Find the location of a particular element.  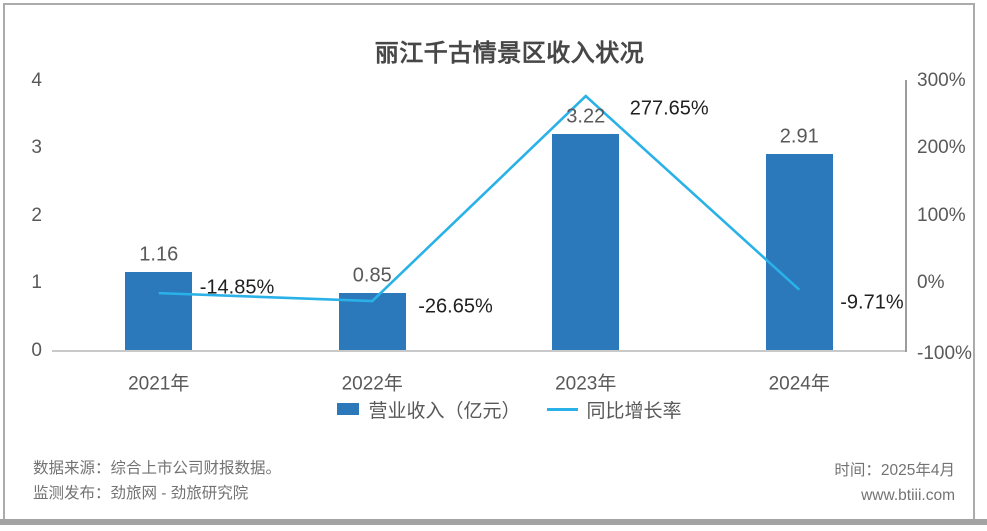

growth-value-label: -26.65% is located at coordinates (455, 306).